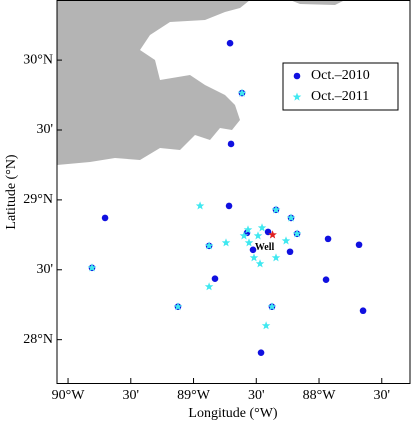 Image resolution: width=411 pixels, height=427 pixels. I want to click on x-tick-label: 90°W, so click(69, 395).